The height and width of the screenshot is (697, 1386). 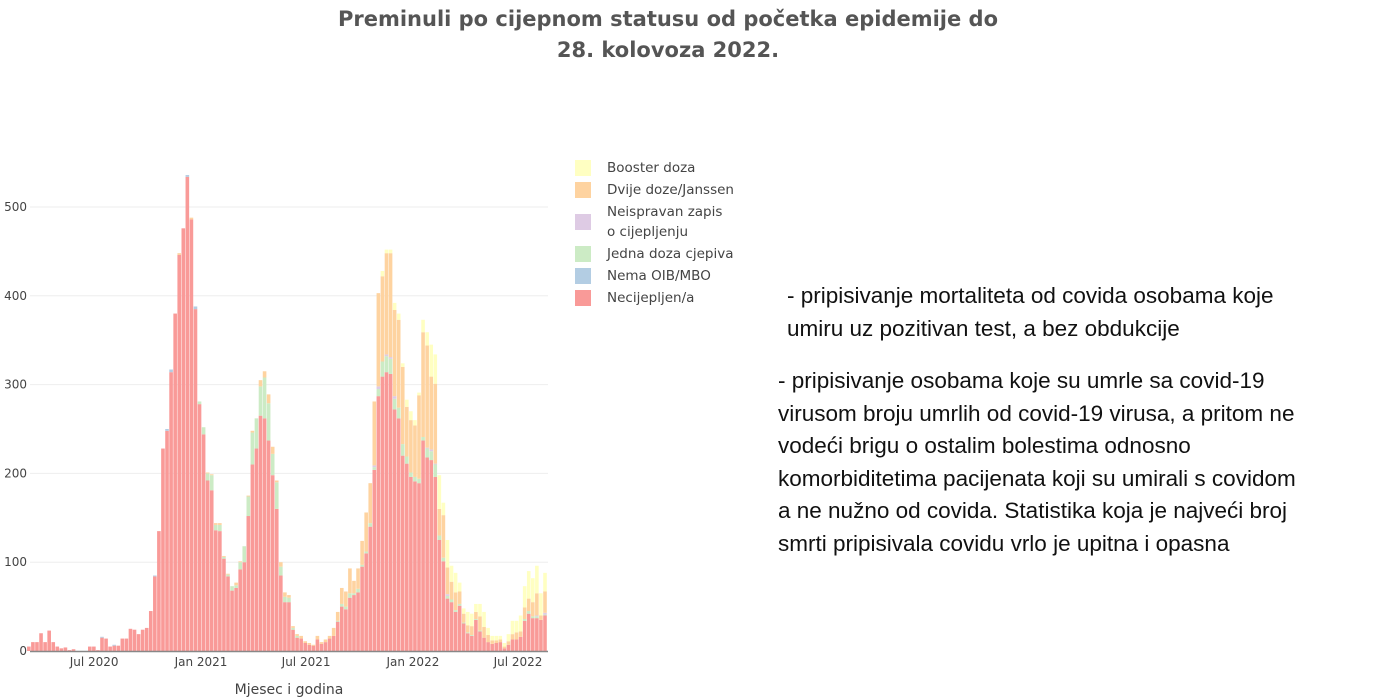 What do you see at coordinates (15, 473) in the screenshot?
I see `y-tick-label: 200` at bounding box center [15, 473].